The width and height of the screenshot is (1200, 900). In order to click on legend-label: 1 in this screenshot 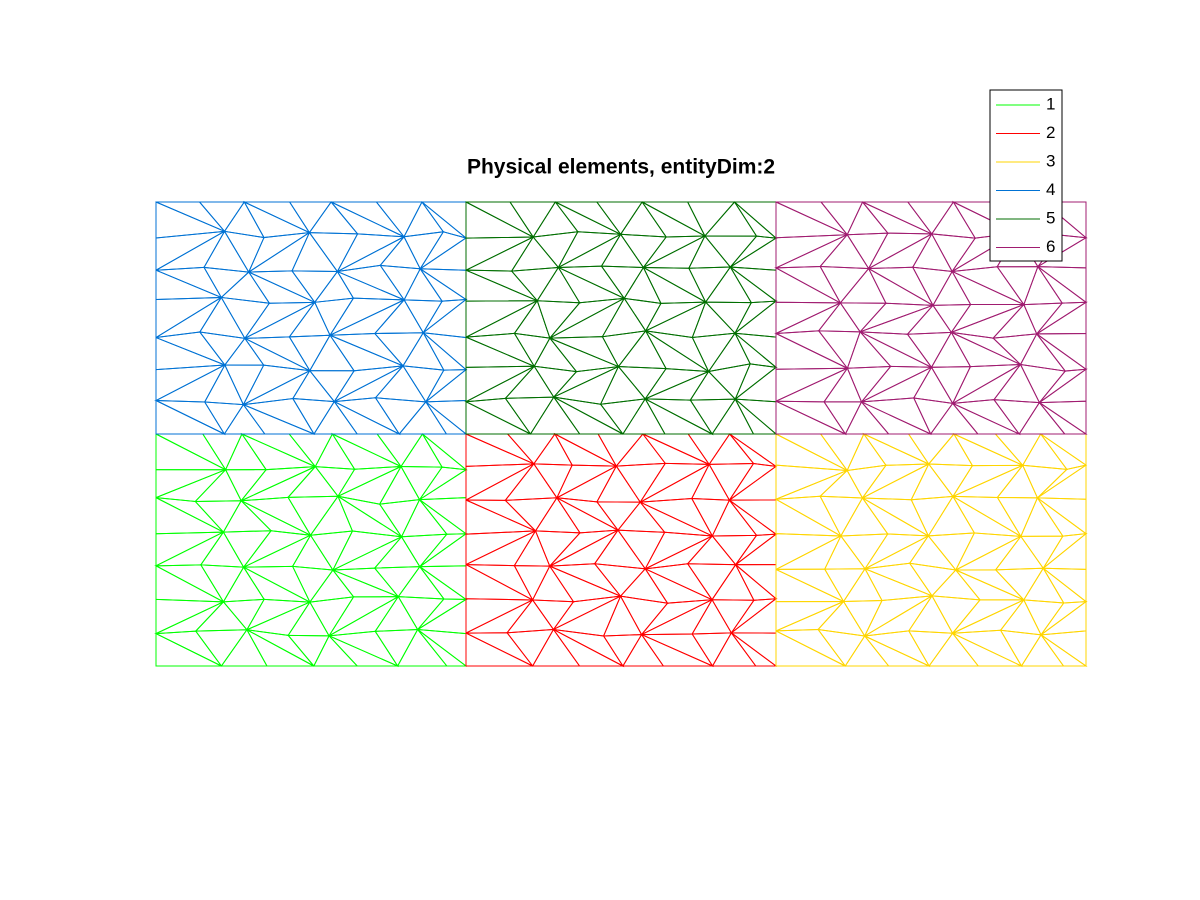, I will do `click(1050, 103)`.